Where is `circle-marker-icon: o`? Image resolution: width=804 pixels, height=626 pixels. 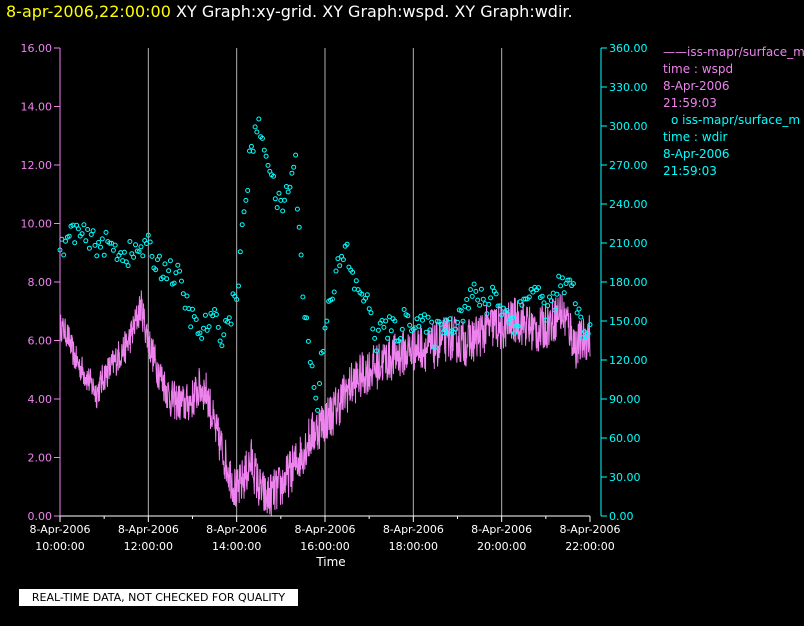
circle-marker-icon: o is located at coordinates (675, 120).